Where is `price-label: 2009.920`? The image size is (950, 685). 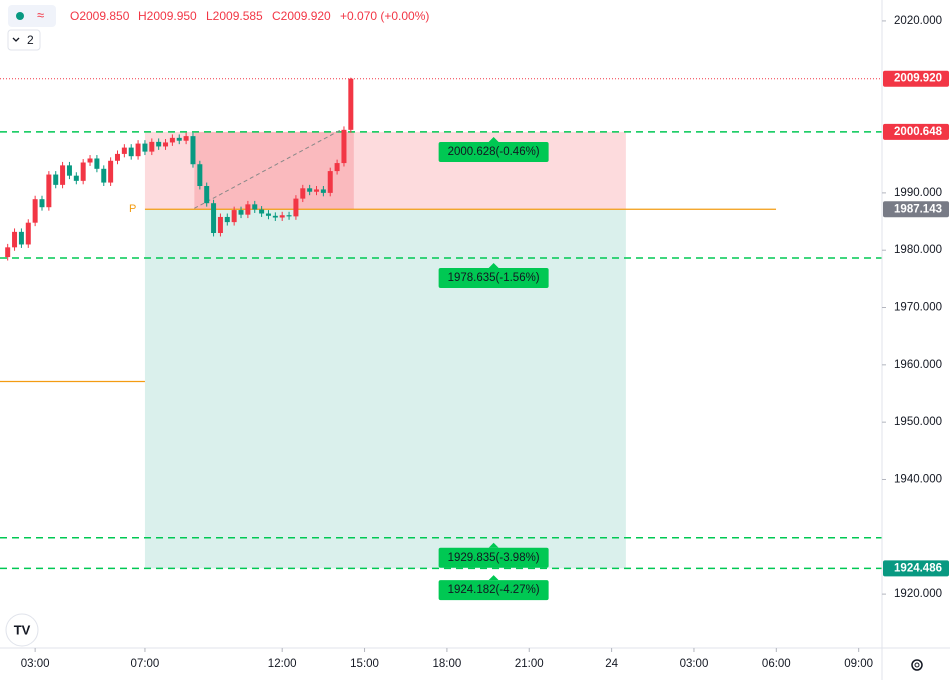 price-label: 2009.920 is located at coordinates (918, 79).